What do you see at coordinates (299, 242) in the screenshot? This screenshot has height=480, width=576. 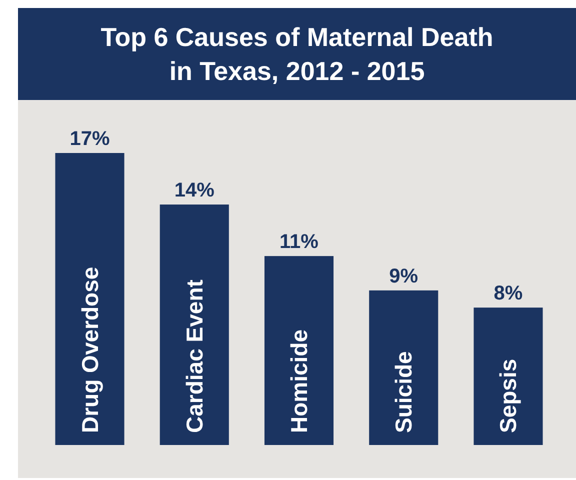 I see `data-label: 11%` at bounding box center [299, 242].